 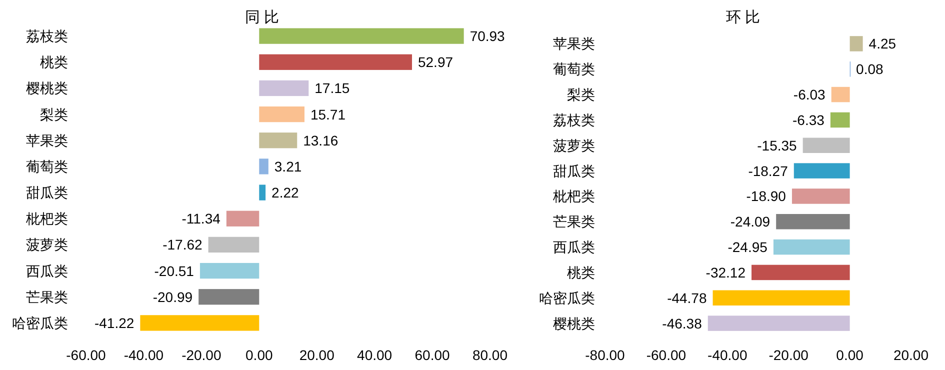 What do you see at coordinates (332, 88) in the screenshot?
I see `data-label: 17.15` at bounding box center [332, 88].